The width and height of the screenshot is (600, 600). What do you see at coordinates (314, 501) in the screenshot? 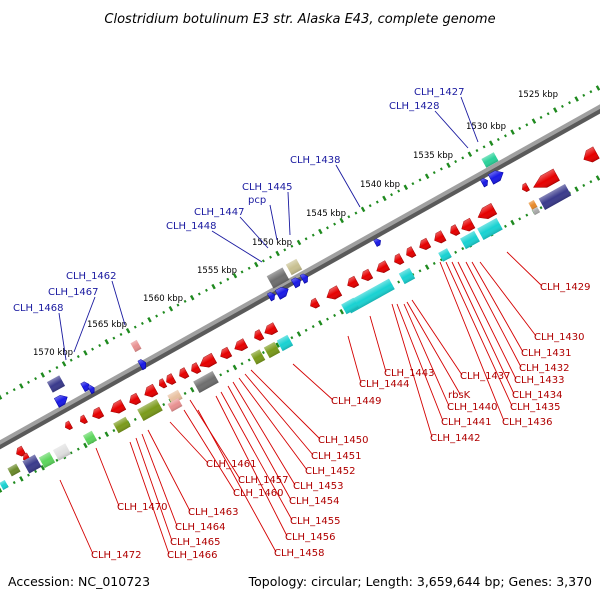
I see `gene-label: CLH_1454` at bounding box center [314, 501].